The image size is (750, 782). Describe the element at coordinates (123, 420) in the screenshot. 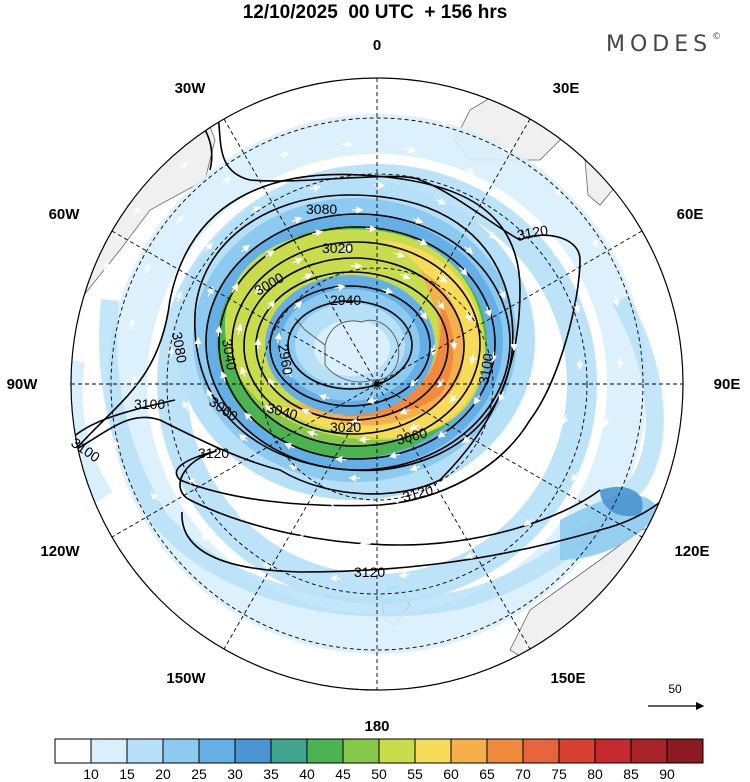

I see `contour-3100-west` at that location.